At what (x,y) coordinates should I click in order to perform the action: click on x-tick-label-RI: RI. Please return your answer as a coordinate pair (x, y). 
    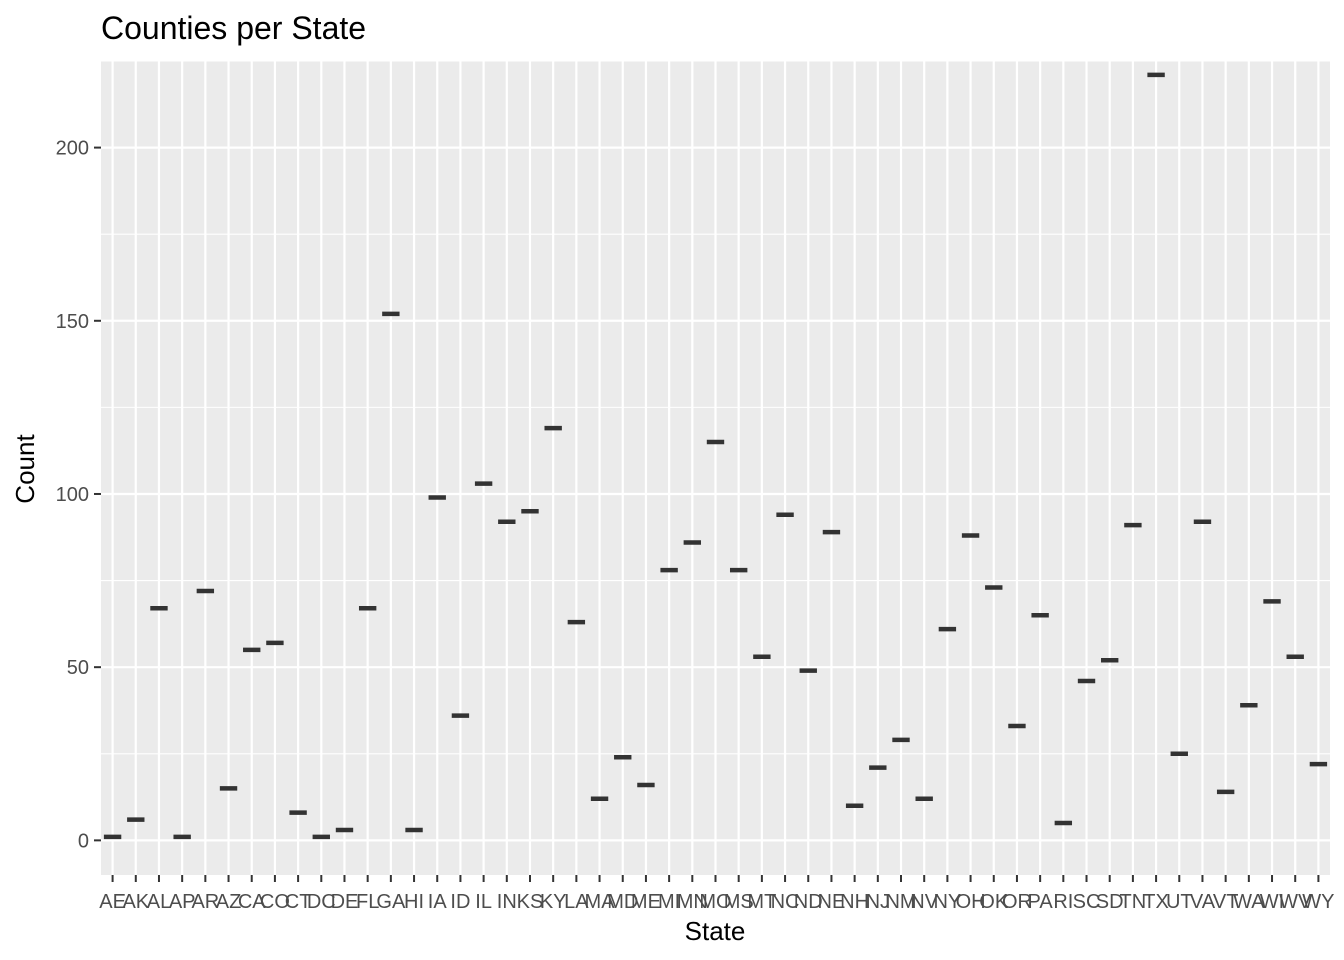
    Looking at the image, I should click on (1063, 902).